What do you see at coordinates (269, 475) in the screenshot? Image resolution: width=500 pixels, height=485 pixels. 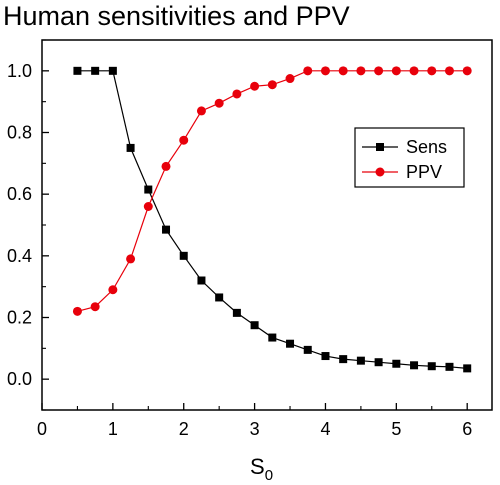 I see `x-axis-label-subscript: 0` at bounding box center [269, 475].